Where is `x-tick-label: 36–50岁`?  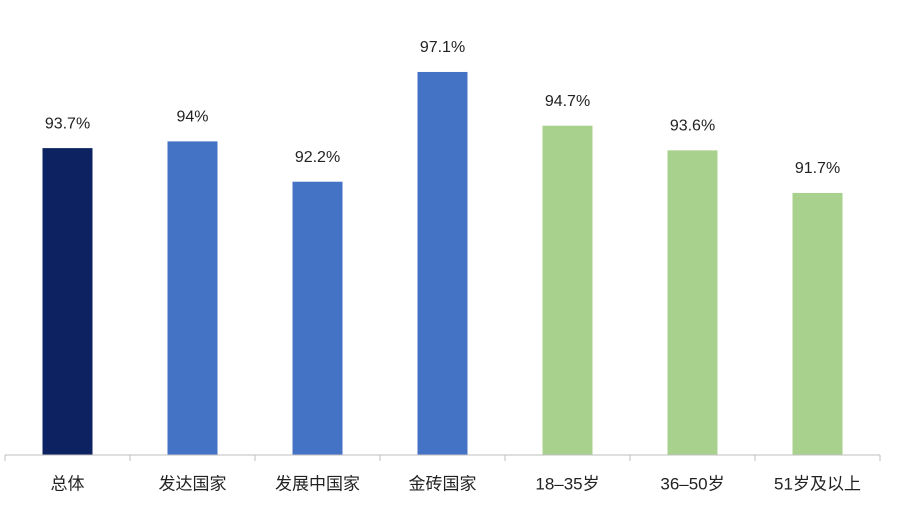 x-tick-label: 36–50岁 is located at coordinates (692, 483).